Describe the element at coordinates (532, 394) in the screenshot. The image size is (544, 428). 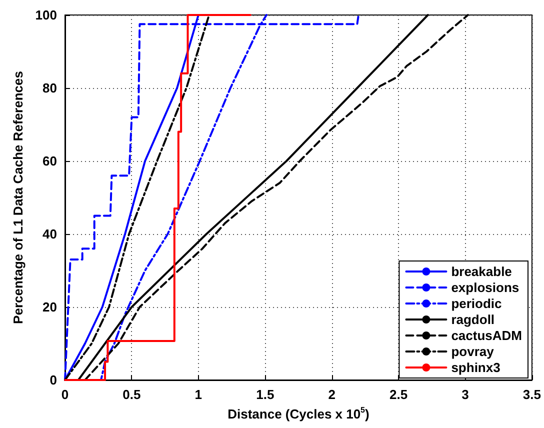
I see `x-tick-label: 3.5` at that location.